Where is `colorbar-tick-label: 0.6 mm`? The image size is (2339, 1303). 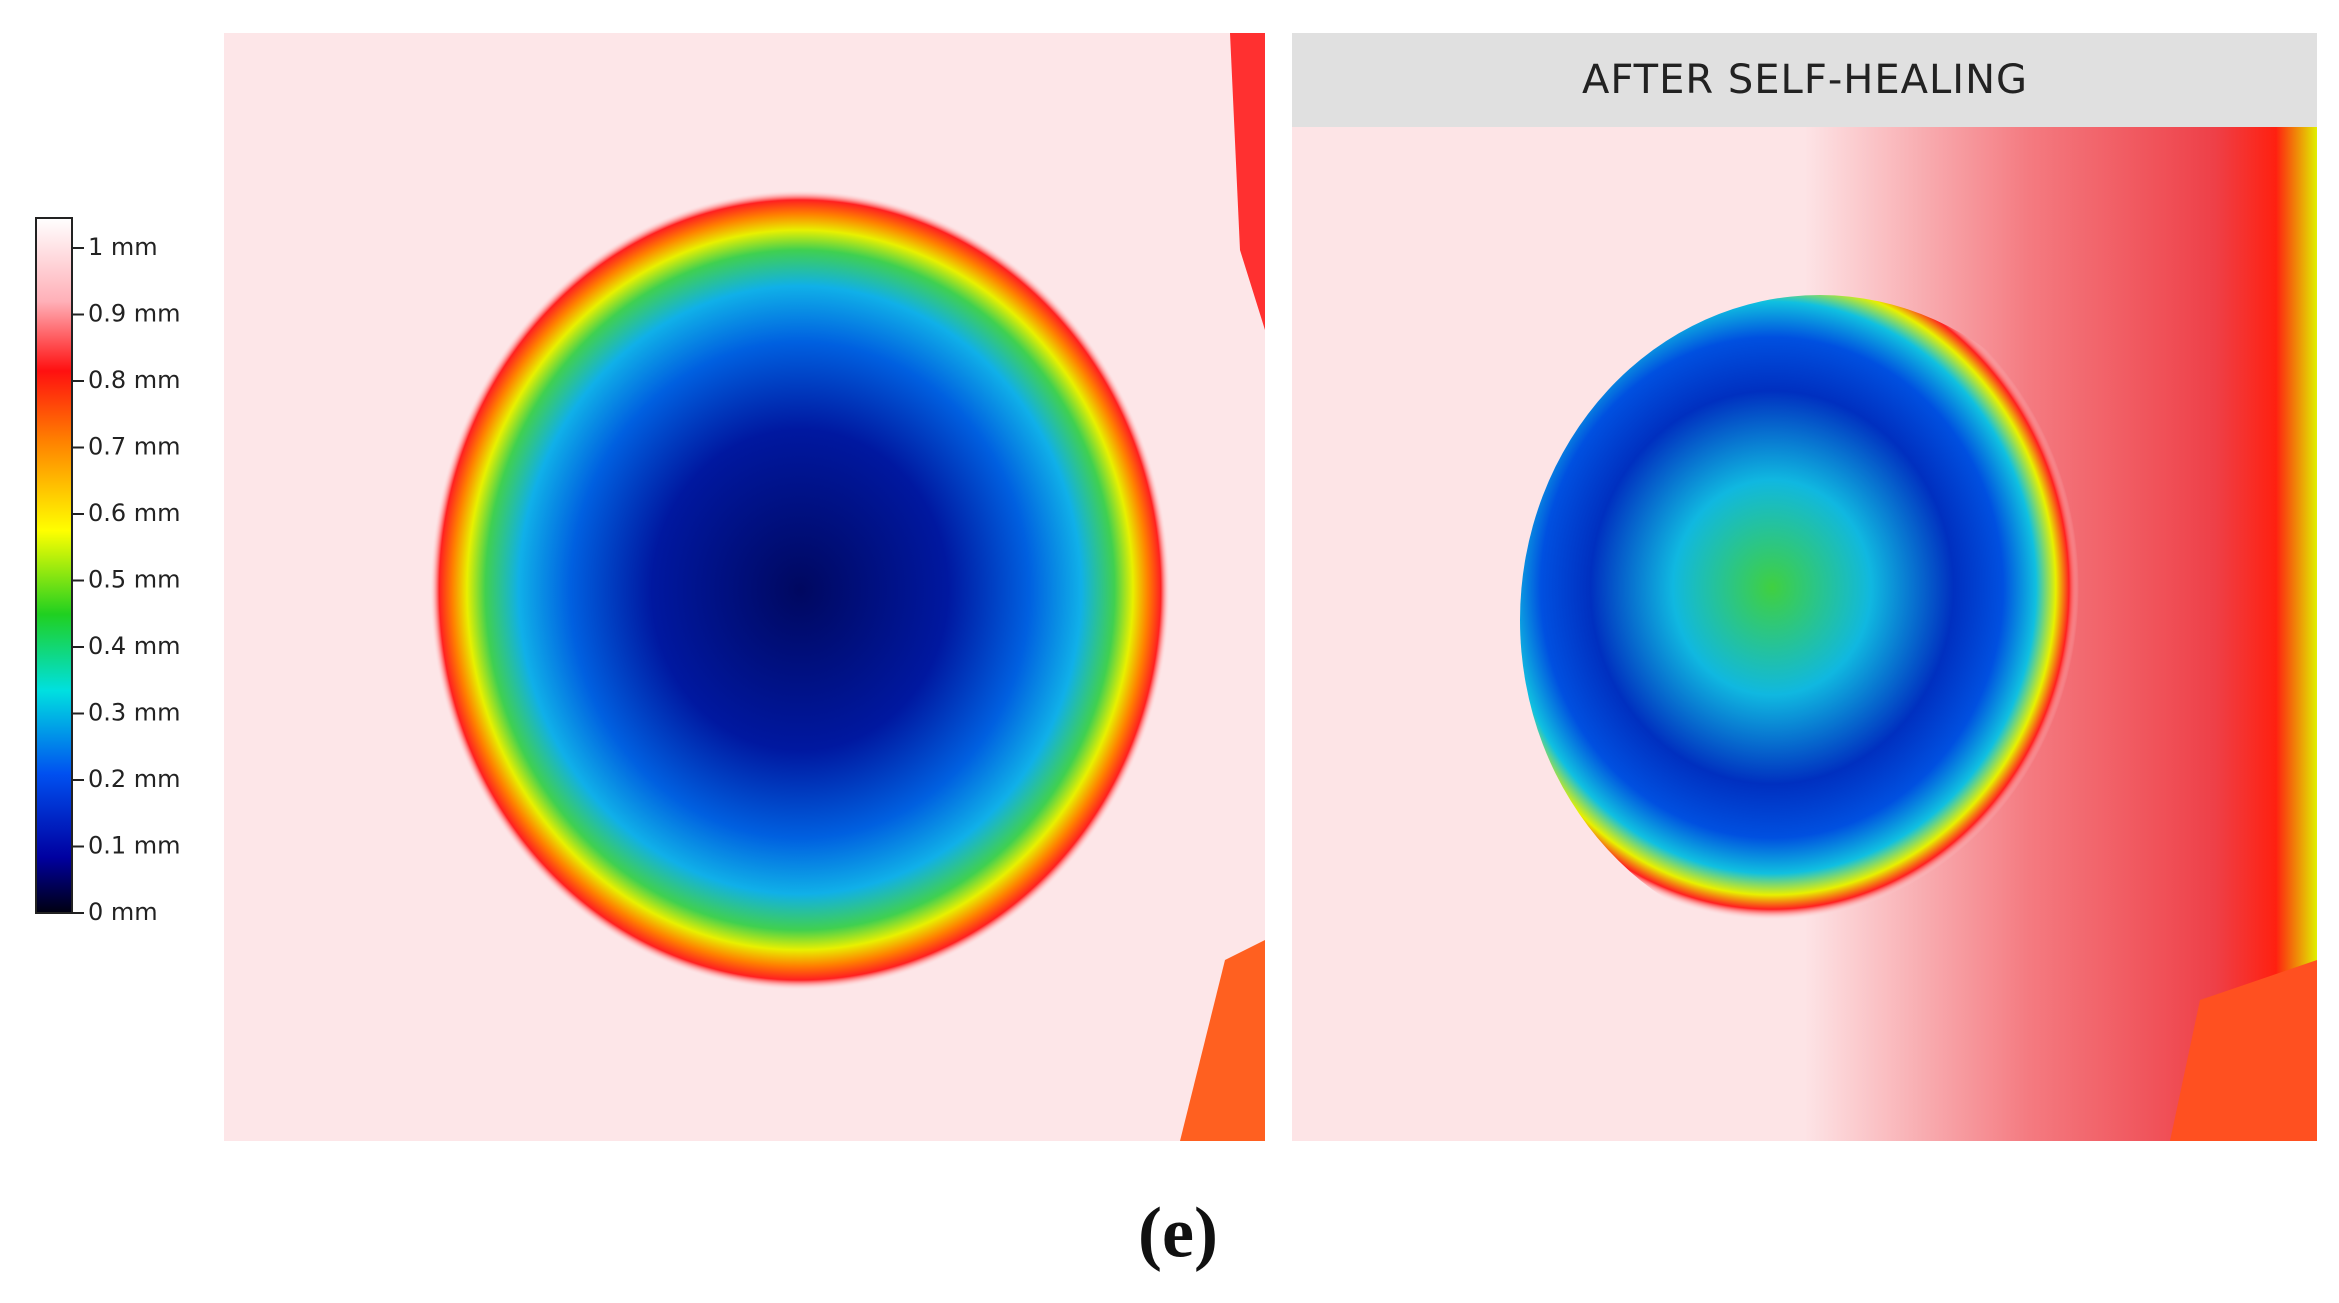 colorbar-tick-label: 0.6 mm is located at coordinates (134, 513).